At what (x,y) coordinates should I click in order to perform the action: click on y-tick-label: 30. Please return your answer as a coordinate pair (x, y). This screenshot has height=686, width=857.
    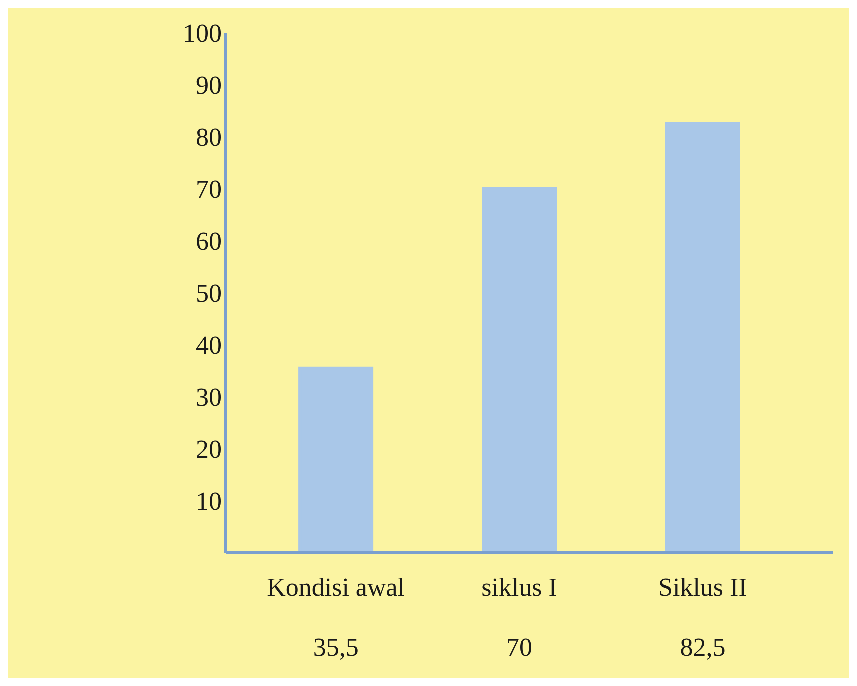
    Looking at the image, I should click on (209, 397).